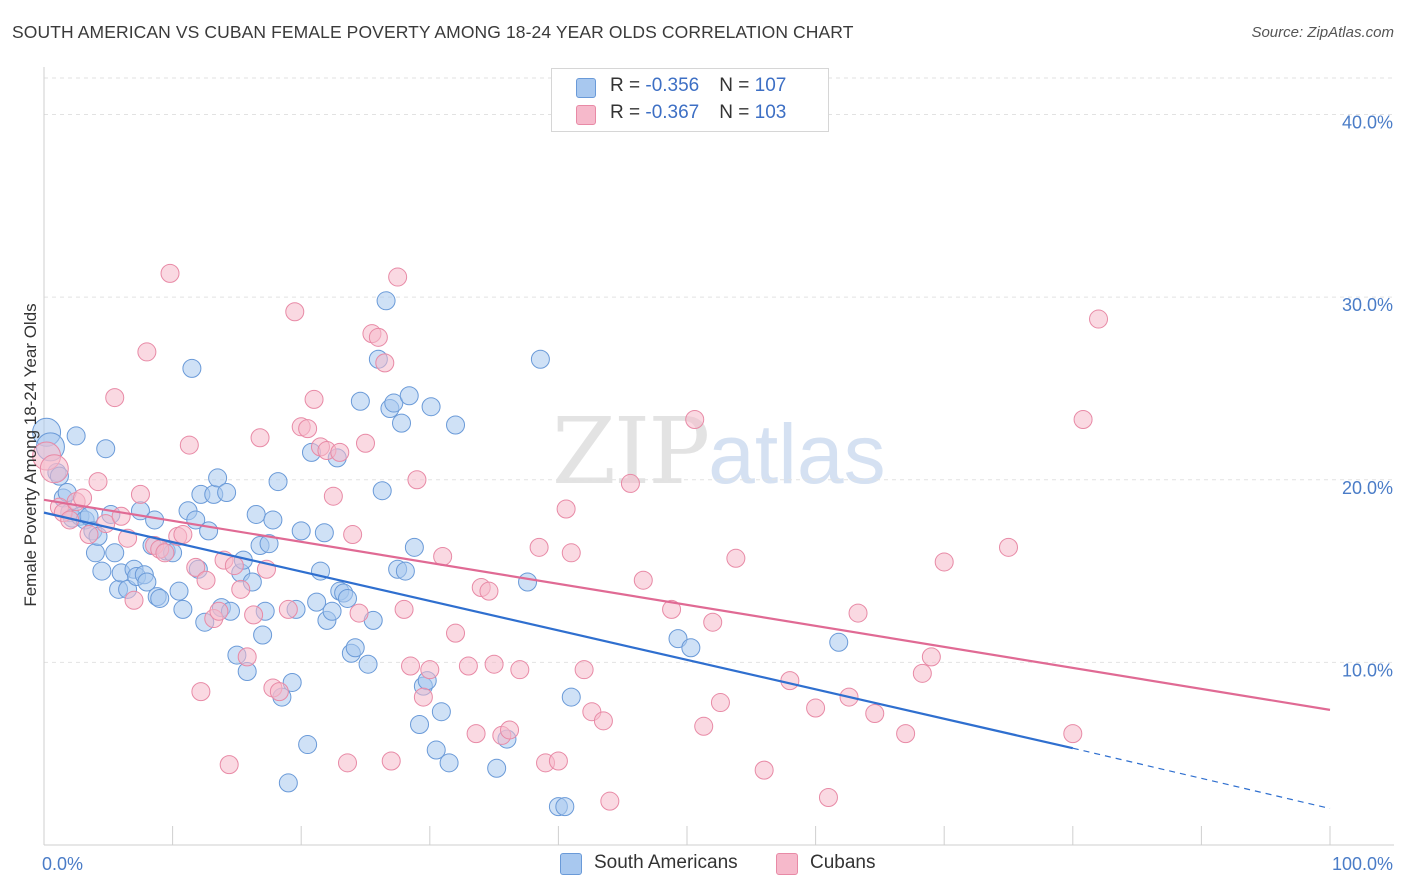  Describe the element at coordinates (1367, 123) in the screenshot. I see `y-tick-label: 40.0%` at that location.